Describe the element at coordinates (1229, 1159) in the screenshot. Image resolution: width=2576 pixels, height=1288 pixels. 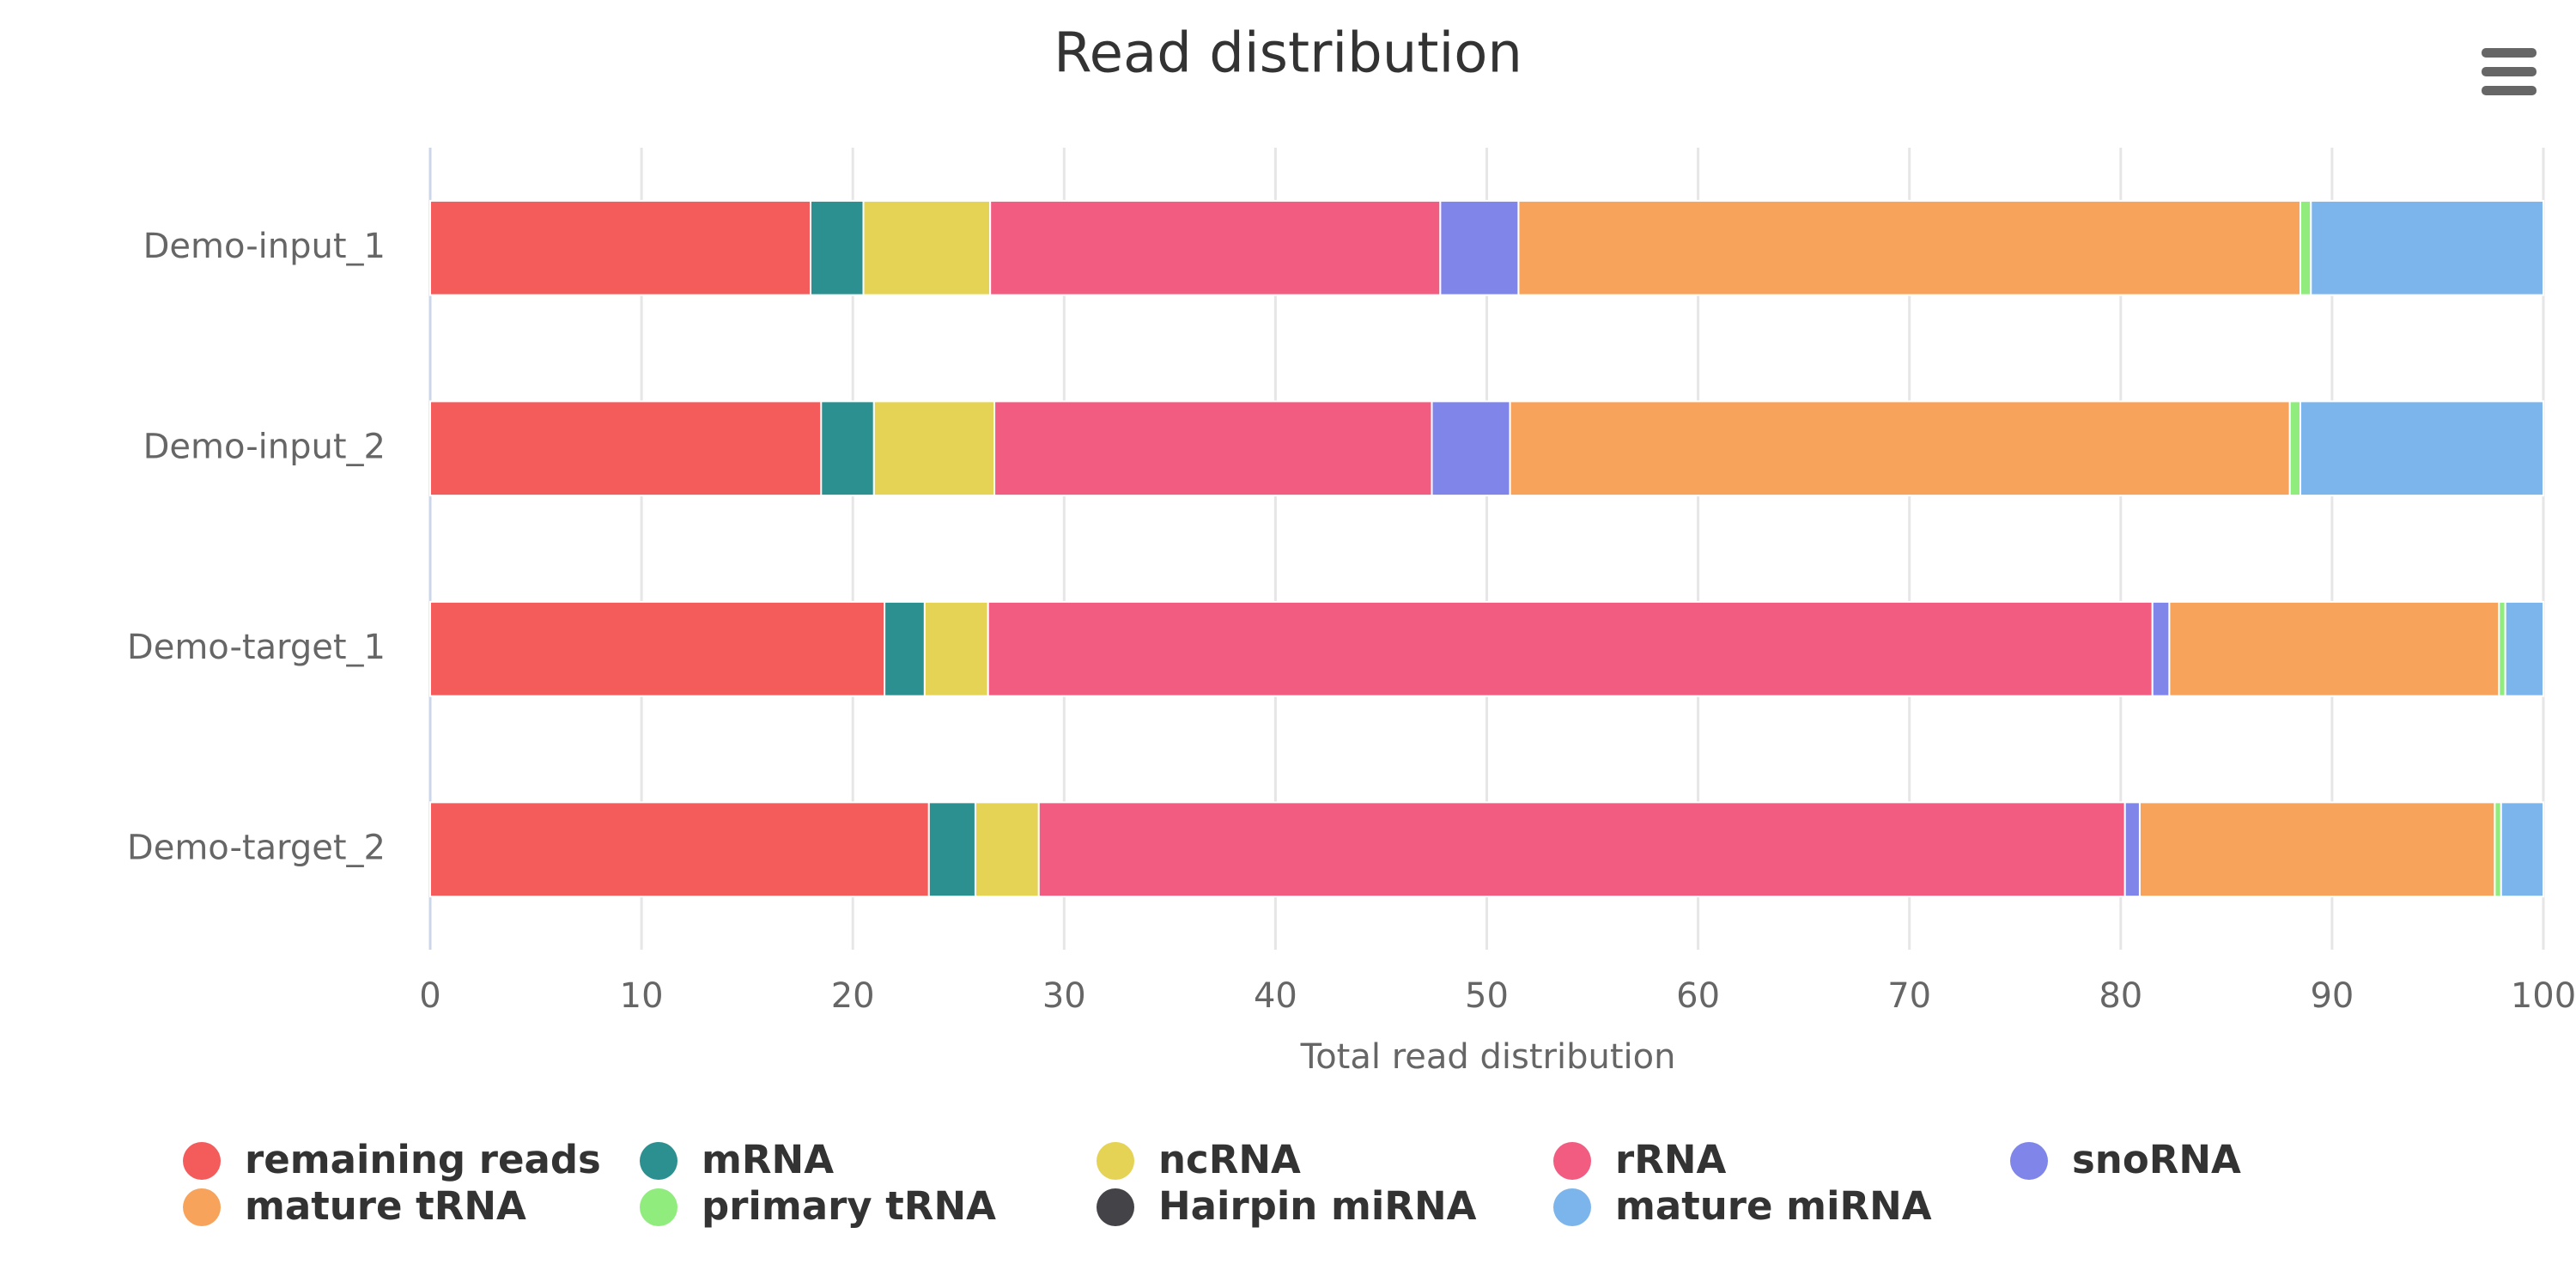
I see `legend-label: ncRNA` at that location.